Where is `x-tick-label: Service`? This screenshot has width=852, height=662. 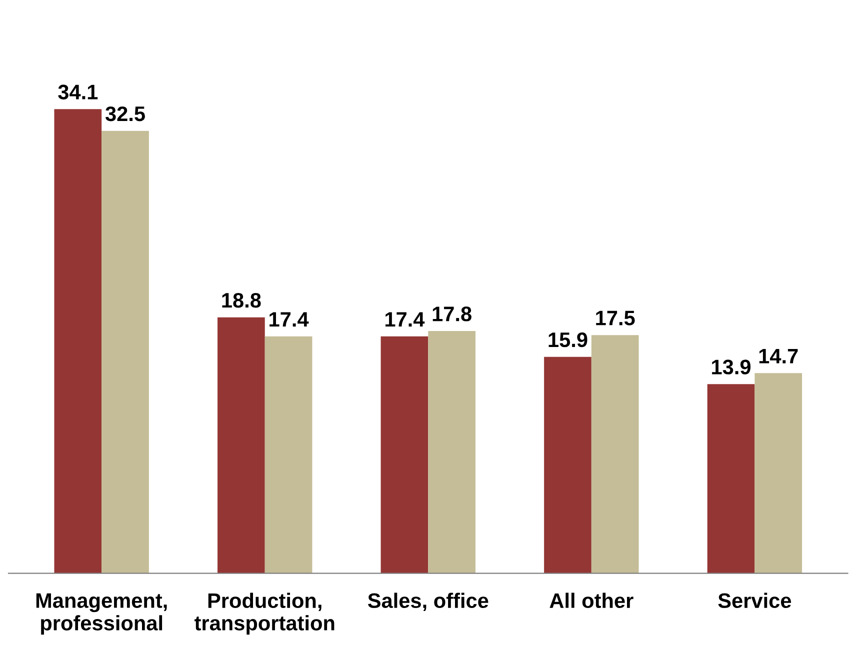
x-tick-label: Service is located at coordinates (755, 600).